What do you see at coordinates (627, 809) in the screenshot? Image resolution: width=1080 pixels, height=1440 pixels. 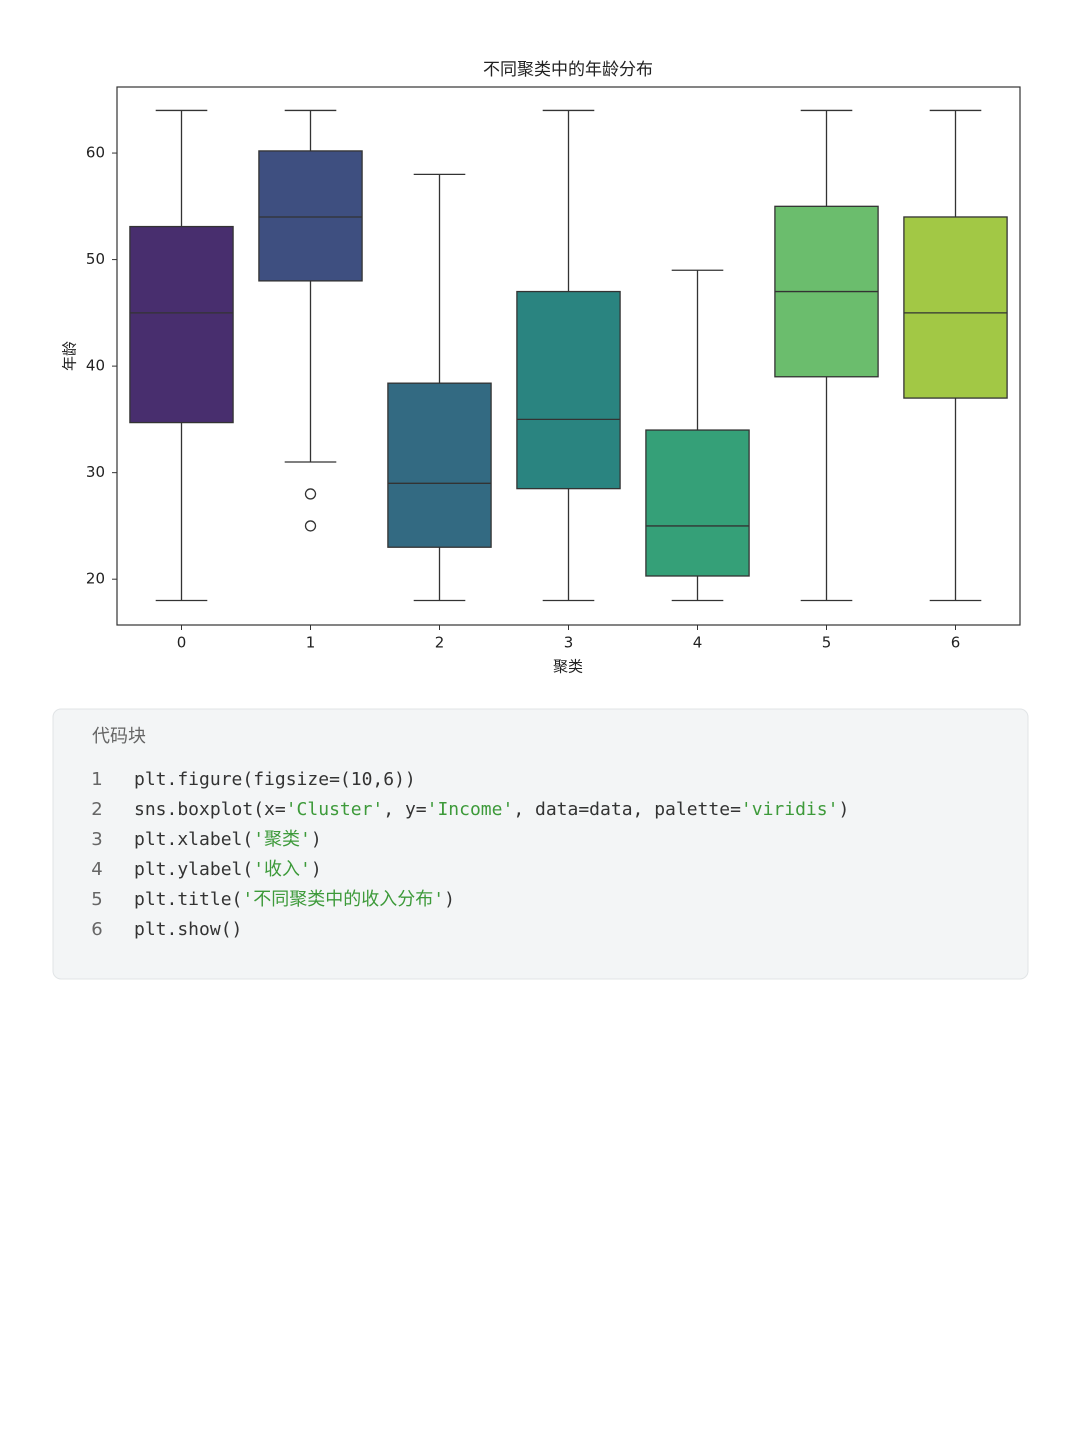 I see `code-text: , data=data, palette=` at bounding box center [627, 809].